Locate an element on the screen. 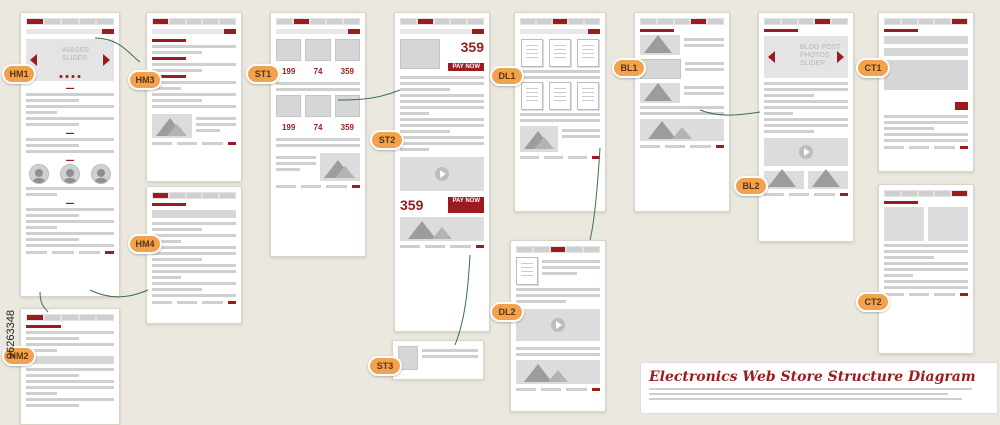  stock-id: 96263348 is located at coordinates (11, 334).